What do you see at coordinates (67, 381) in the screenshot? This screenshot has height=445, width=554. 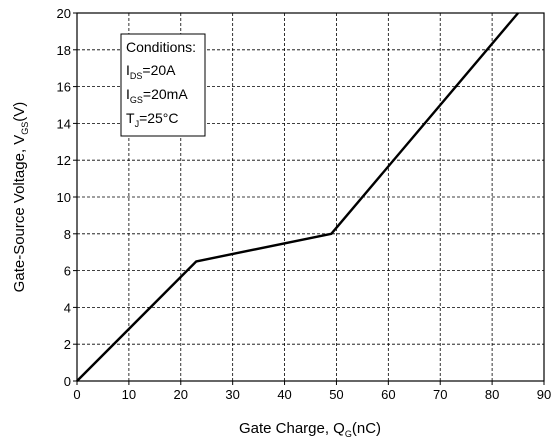 I see `y-tick-label: 0` at bounding box center [67, 381].